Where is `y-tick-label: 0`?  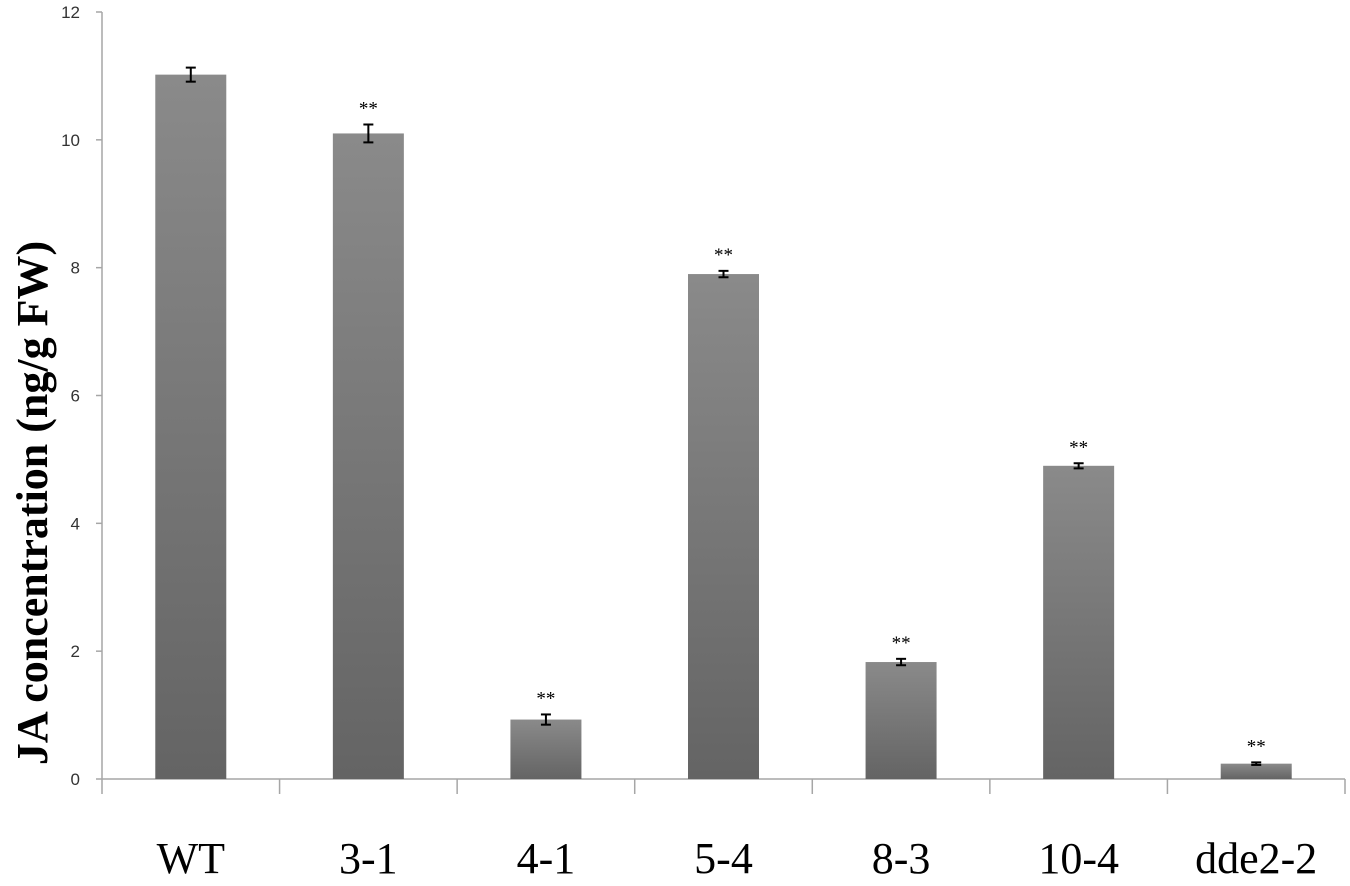
y-tick-label: 0 is located at coordinates (75, 779).